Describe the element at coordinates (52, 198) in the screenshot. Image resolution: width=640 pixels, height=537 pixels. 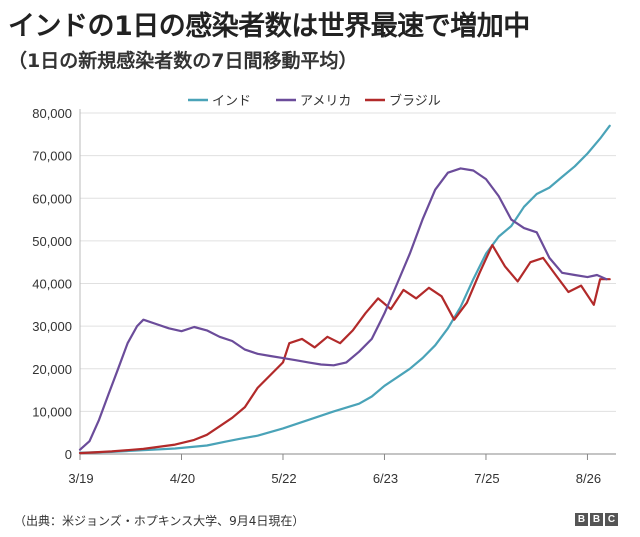
I see `y-tick-label: 60,000` at that location.